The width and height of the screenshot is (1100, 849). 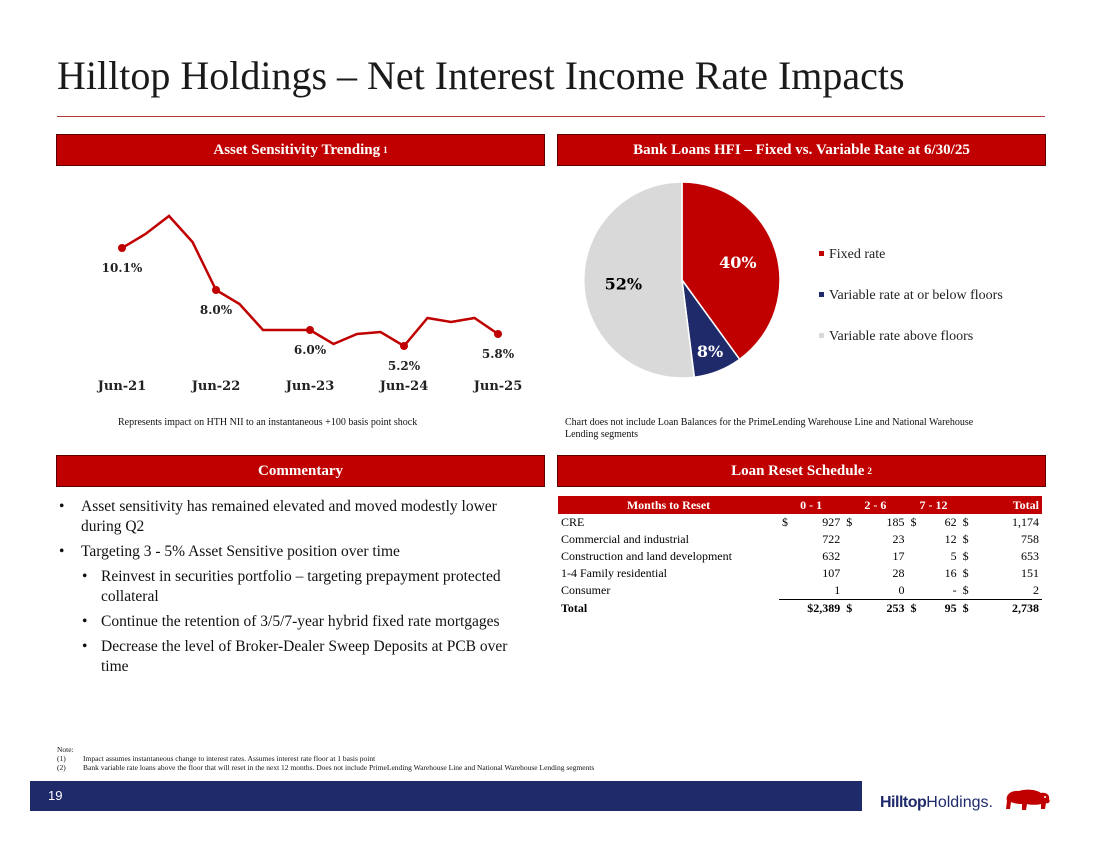 I want to click on x-tick-label: Jun-23, so click(x=310, y=386).